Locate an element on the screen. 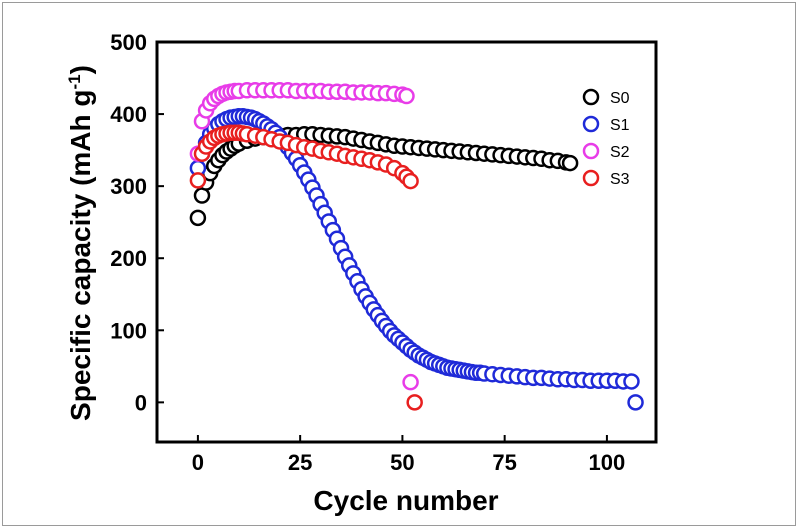 The height and width of the screenshot is (530, 800). y-tick-label: 500 is located at coordinates (128, 42).